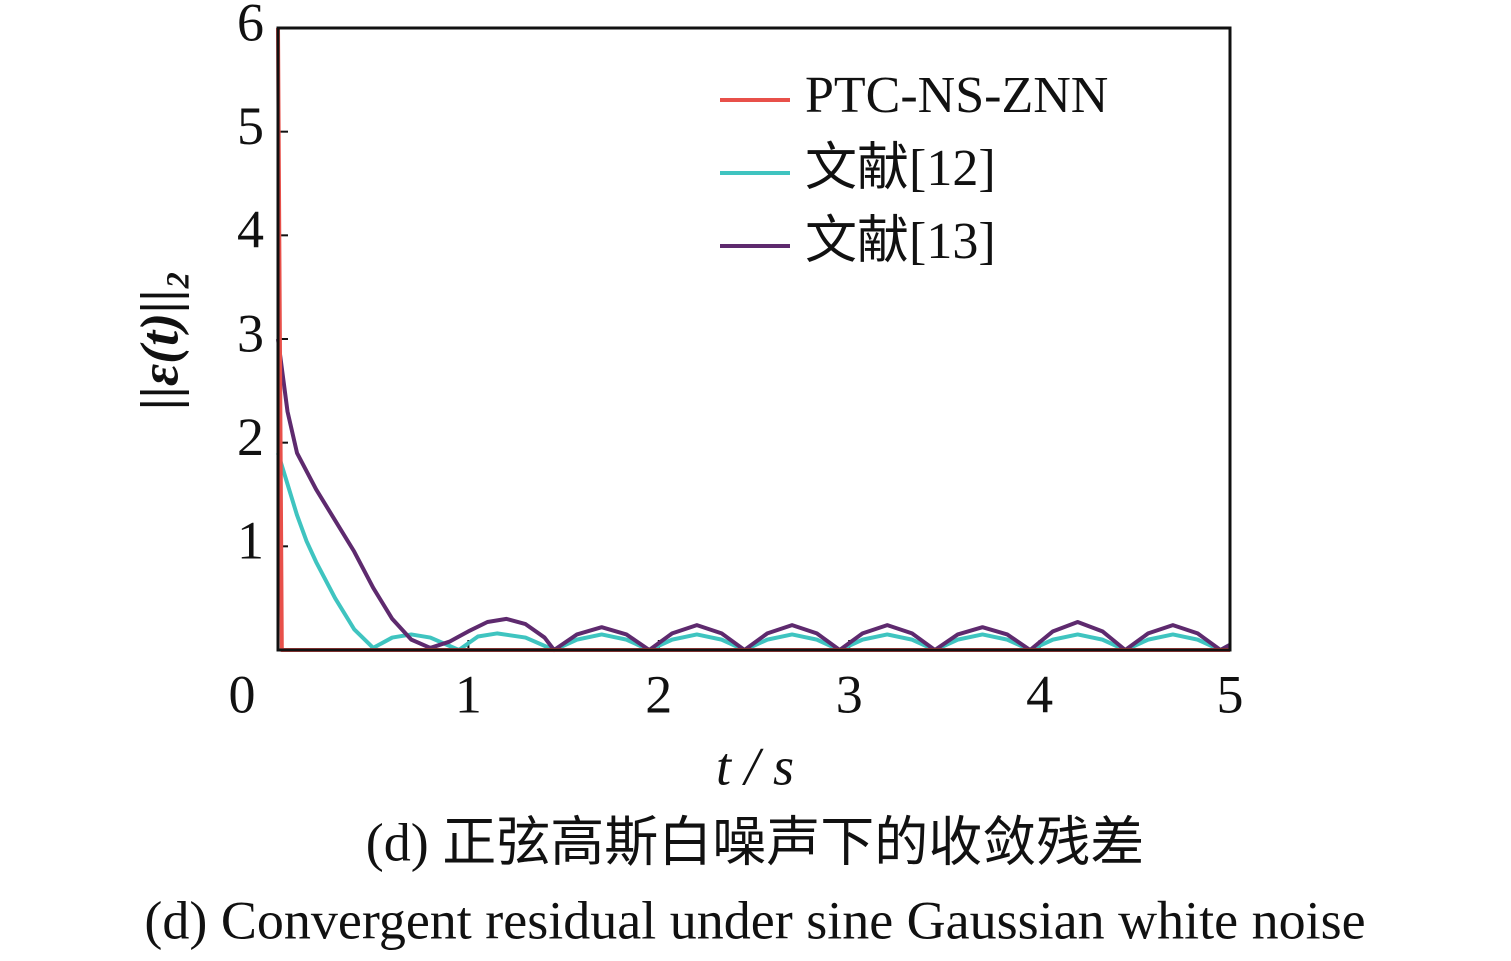 Image resolution: width=1511 pixels, height=961 pixels. Describe the element at coordinates (956, 95) in the screenshot. I see `legend-label: PTC-NS-ZNN` at that location.